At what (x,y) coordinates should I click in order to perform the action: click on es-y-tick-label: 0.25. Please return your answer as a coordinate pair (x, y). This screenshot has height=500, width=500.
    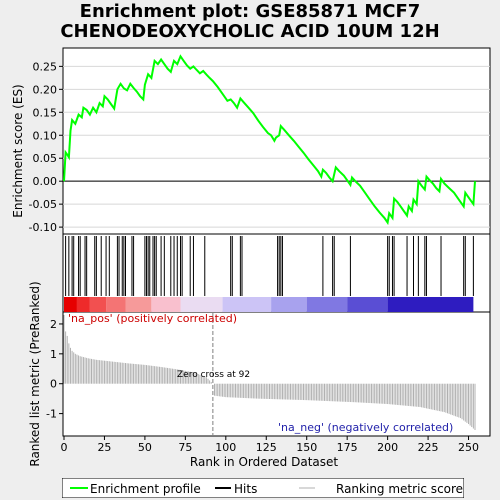
    Looking at the image, I should click on (45, 66).